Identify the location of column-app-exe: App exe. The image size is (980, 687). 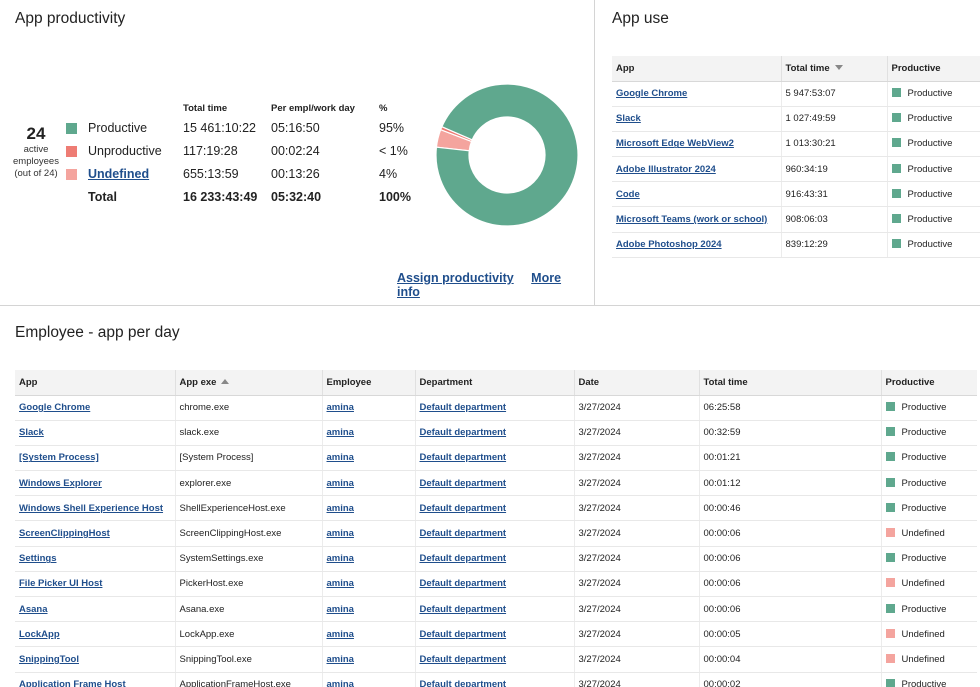
(249, 383).